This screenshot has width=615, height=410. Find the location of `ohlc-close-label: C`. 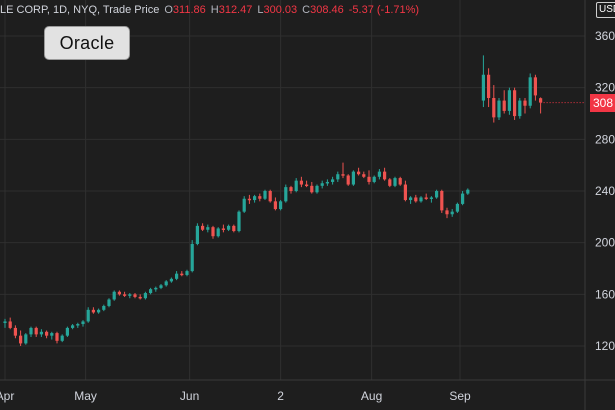

ohlc-close-label: C is located at coordinates (306, 10).